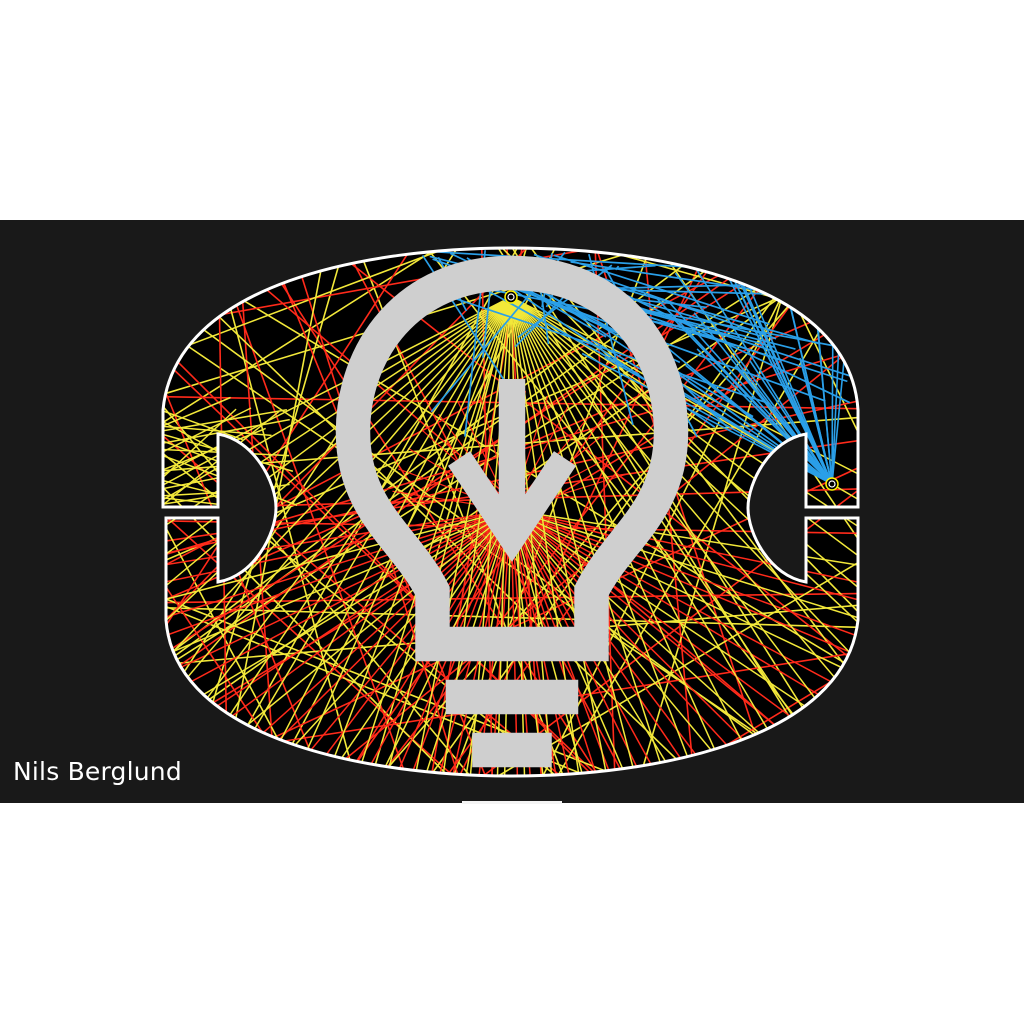  Describe the element at coordinates (832, 484) in the screenshot. I see `emitter-right` at that location.